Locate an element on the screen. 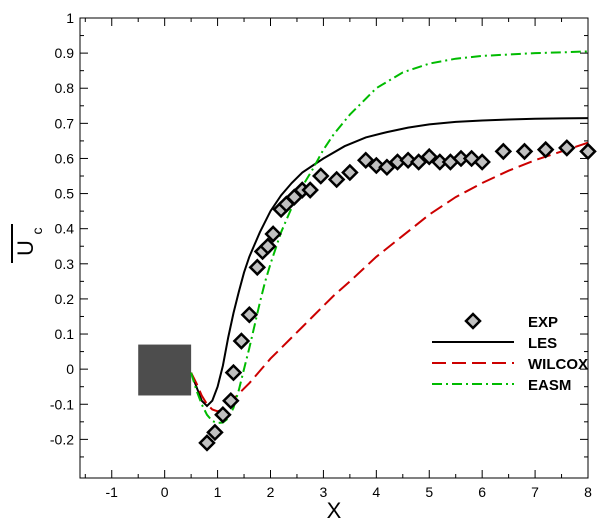 Image resolution: width=615 pixels, height=530 pixels. x-tick-label: 3 is located at coordinates (324, 492).